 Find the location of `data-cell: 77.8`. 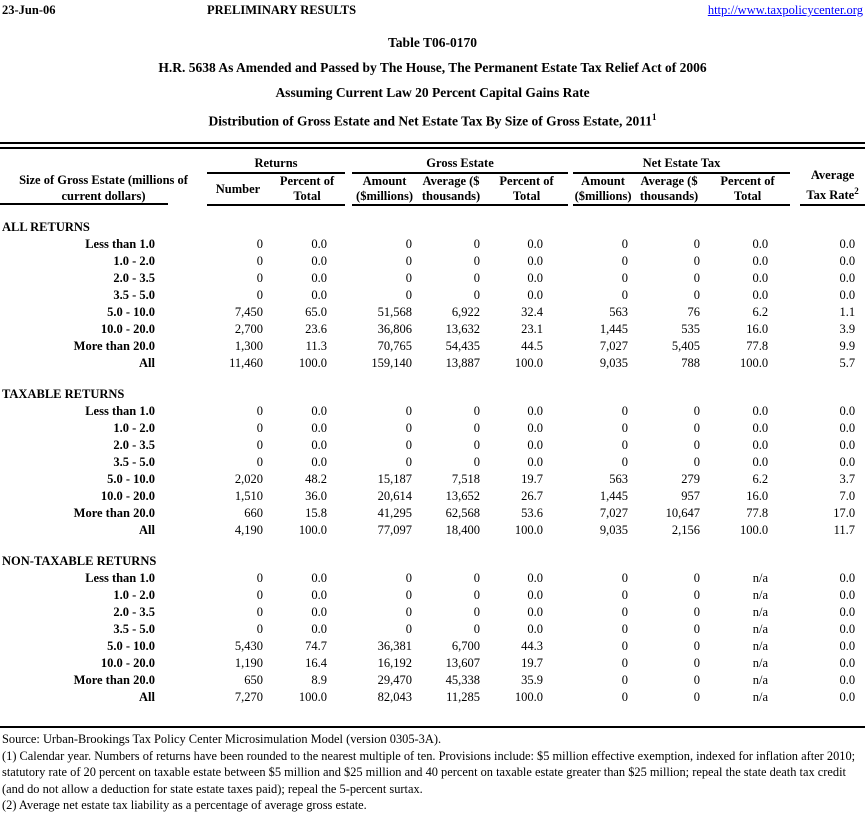

data-cell: 77.8 is located at coordinates (757, 346).